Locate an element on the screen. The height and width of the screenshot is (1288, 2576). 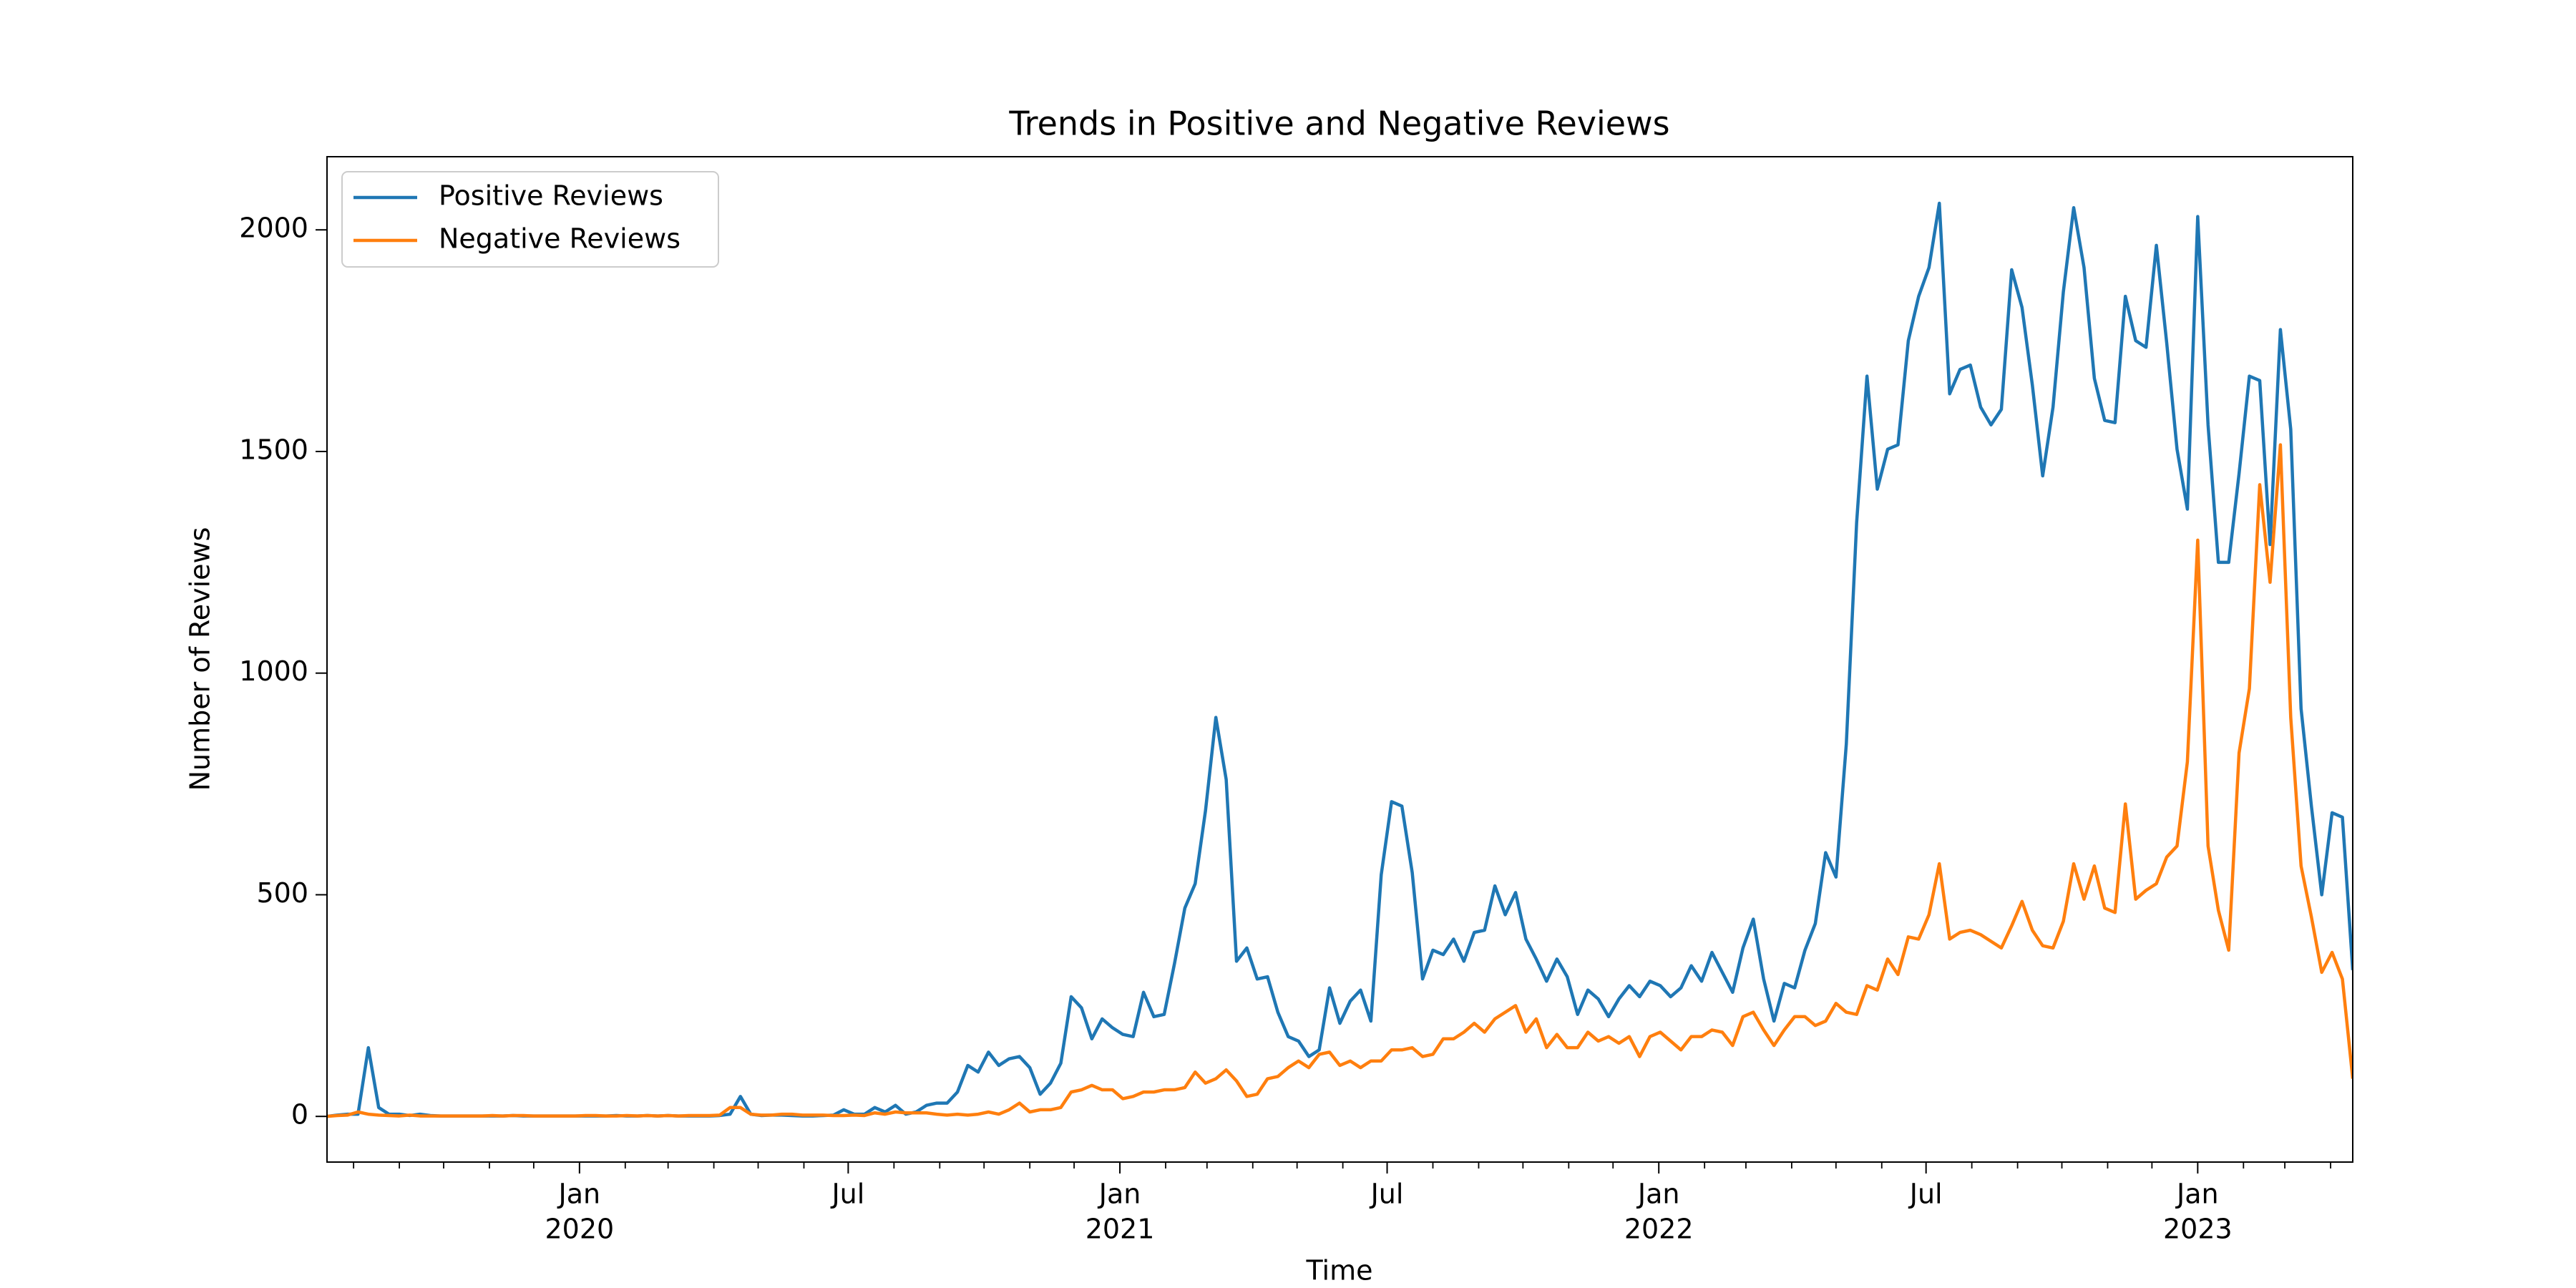
legend-label: Negative Reviews is located at coordinates (559, 239).